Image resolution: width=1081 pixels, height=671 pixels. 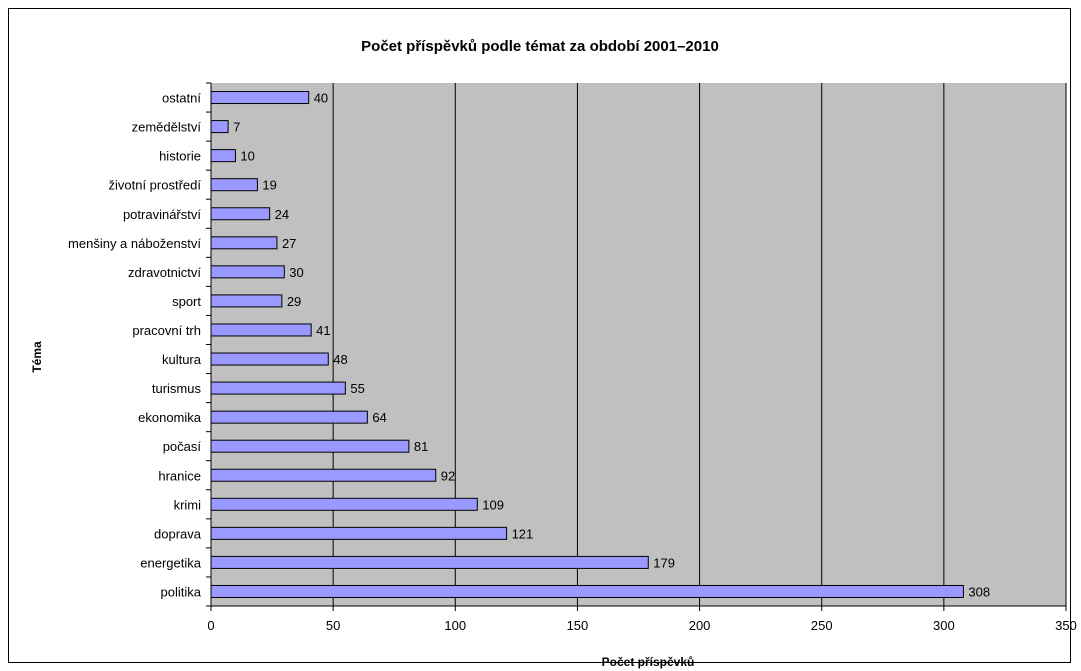 I want to click on y-tick-label: historie, so click(x=180, y=156).